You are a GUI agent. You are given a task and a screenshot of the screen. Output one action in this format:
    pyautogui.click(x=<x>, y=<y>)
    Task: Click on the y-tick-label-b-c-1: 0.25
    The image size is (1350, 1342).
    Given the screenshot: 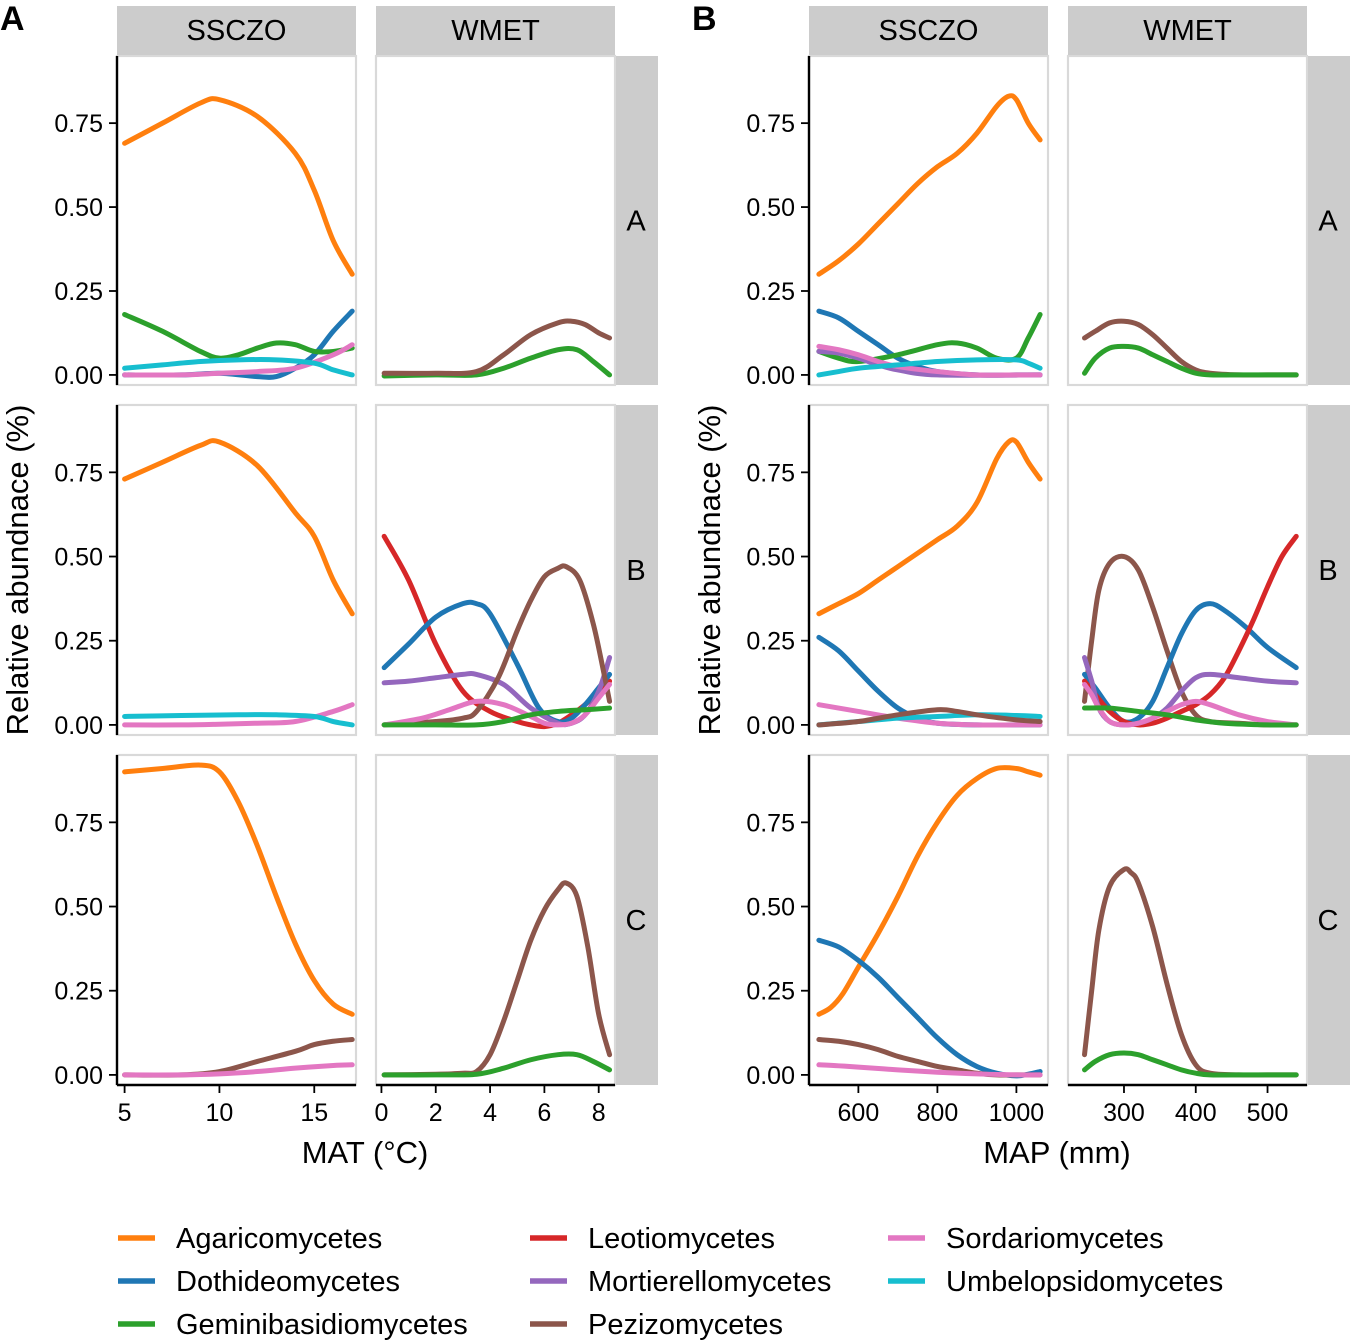 What is the action you would take?
    pyautogui.click(x=770, y=992)
    